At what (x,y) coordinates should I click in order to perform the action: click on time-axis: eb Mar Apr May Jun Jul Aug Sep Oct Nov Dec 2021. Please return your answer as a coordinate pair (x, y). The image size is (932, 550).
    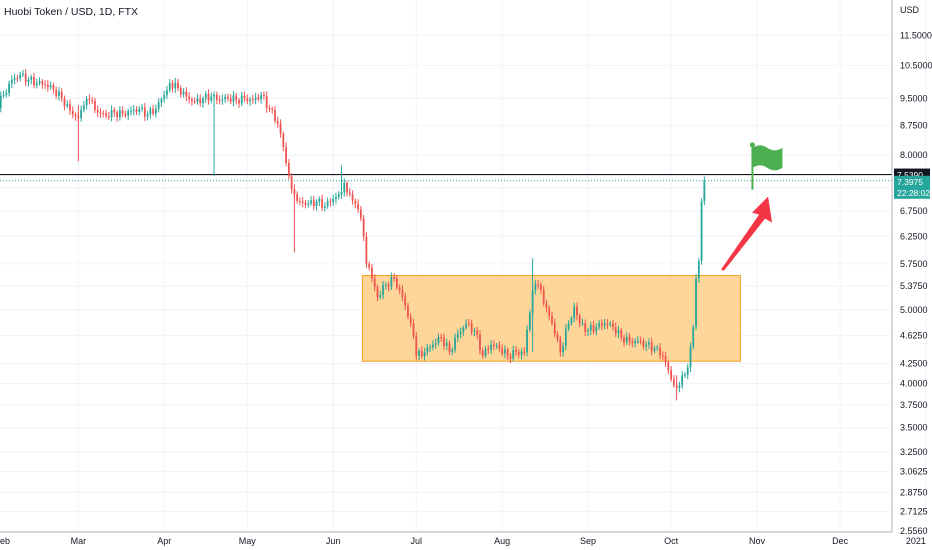
    Looking at the image, I should click on (463, 541).